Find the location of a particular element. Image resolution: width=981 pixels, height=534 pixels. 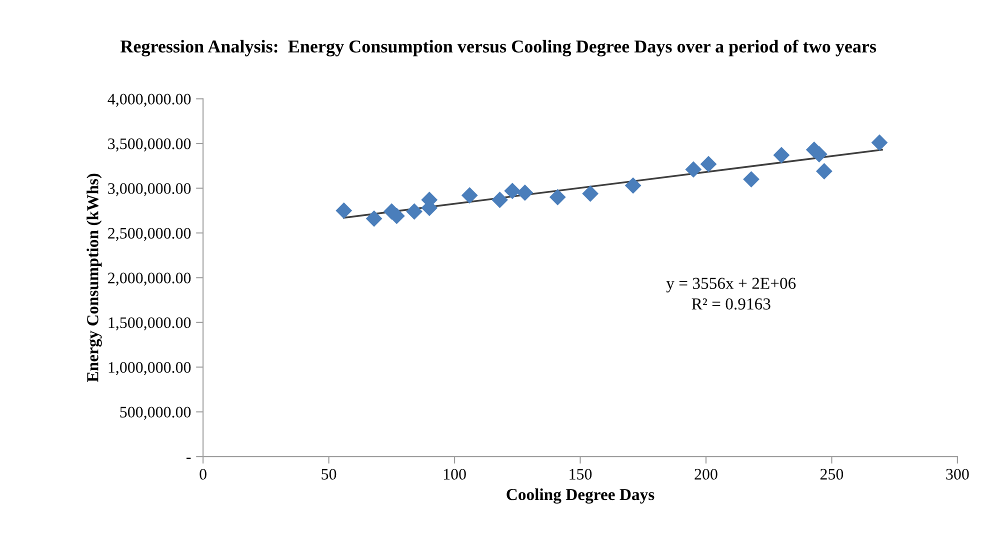

y-tick-label: 2,500,000.00 is located at coordinates (149, 234).